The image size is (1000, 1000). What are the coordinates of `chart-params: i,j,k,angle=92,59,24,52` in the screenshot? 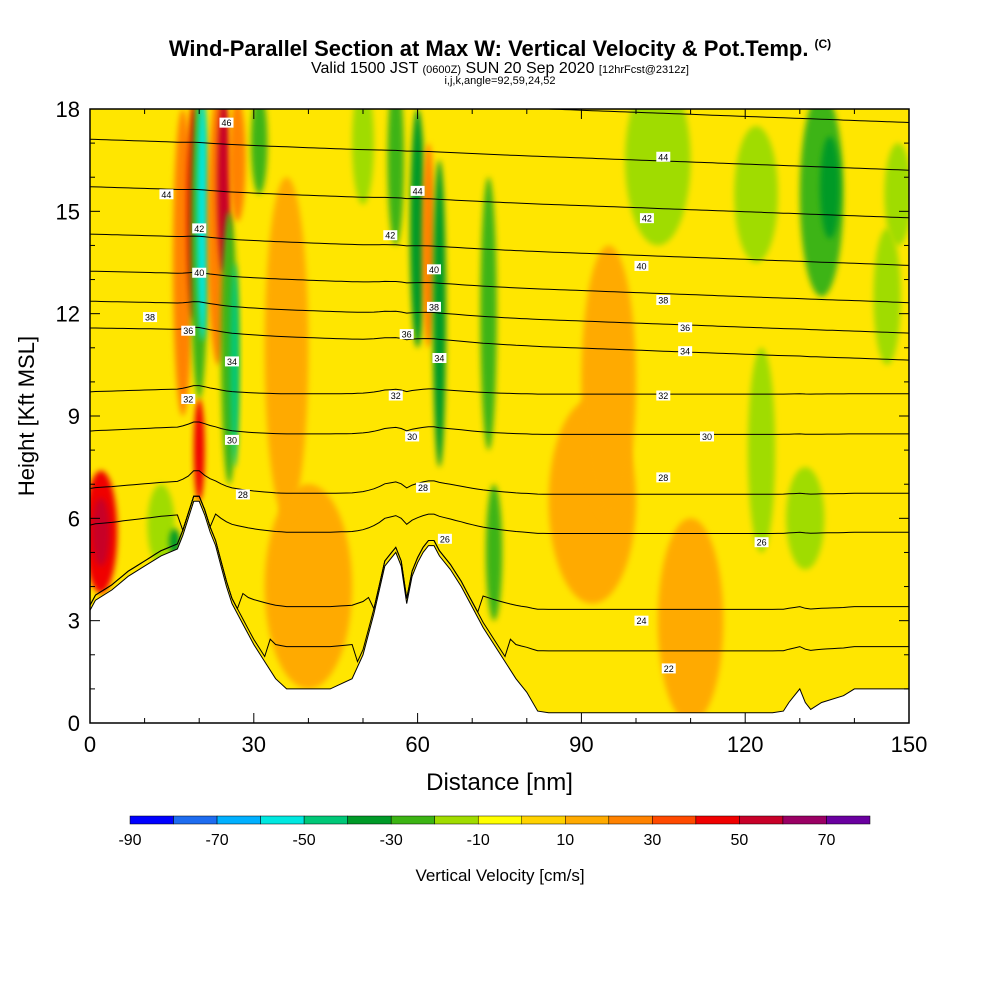 It's located at (500, 81).